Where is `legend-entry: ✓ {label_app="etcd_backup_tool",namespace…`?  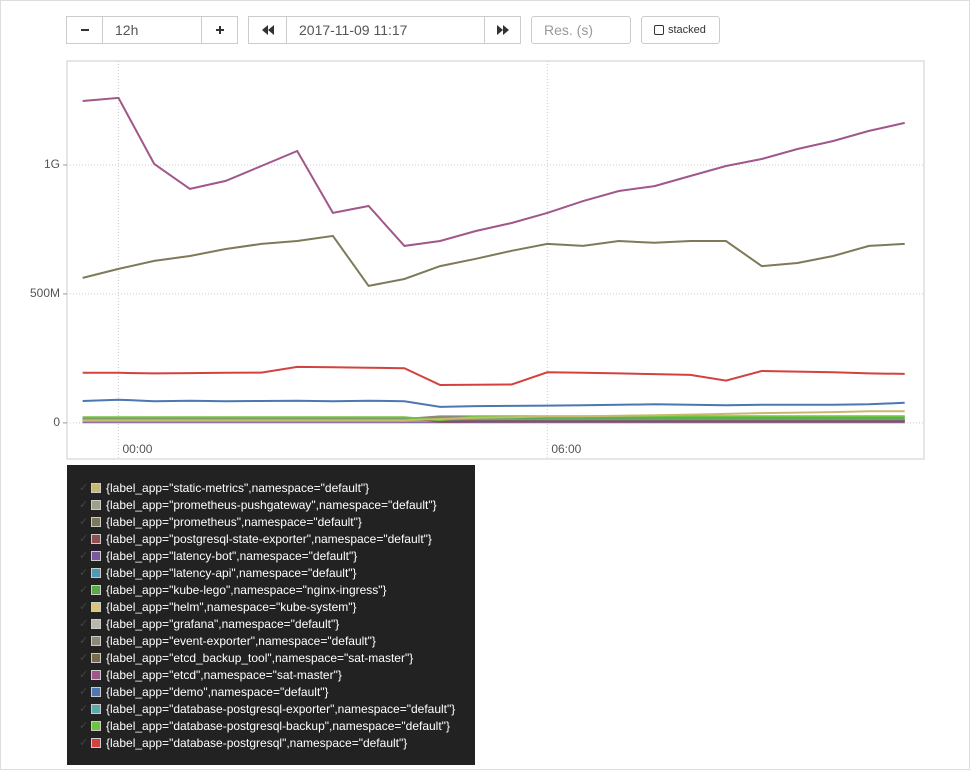
legend-entry: ✓ {label_app="etcd_backup_tool",namespace… is located at coordinates (246, 657).